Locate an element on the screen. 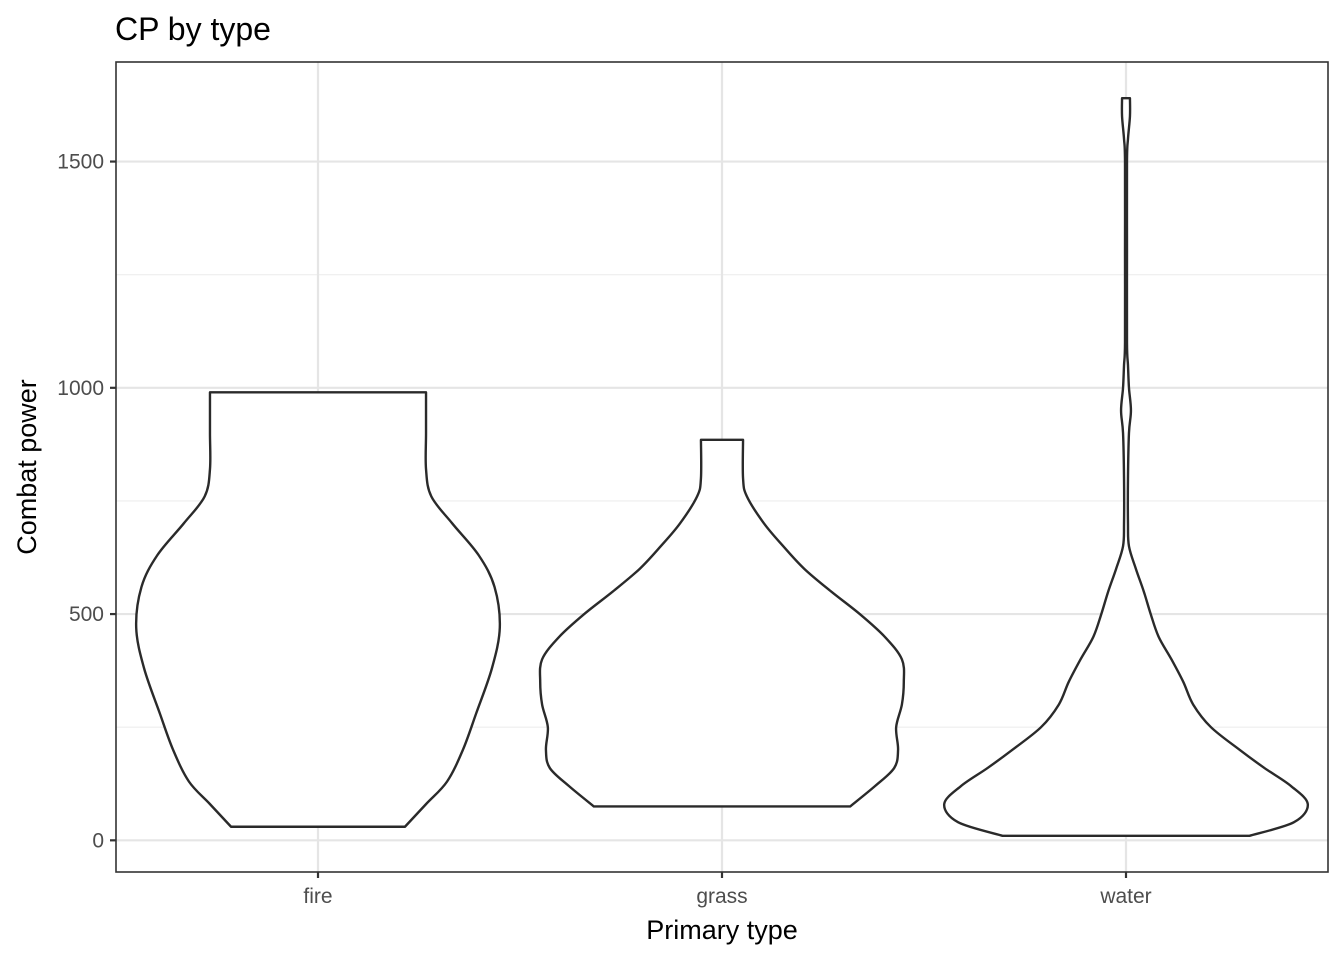  x-tick-label: water is located at coordinates (1125, 896).